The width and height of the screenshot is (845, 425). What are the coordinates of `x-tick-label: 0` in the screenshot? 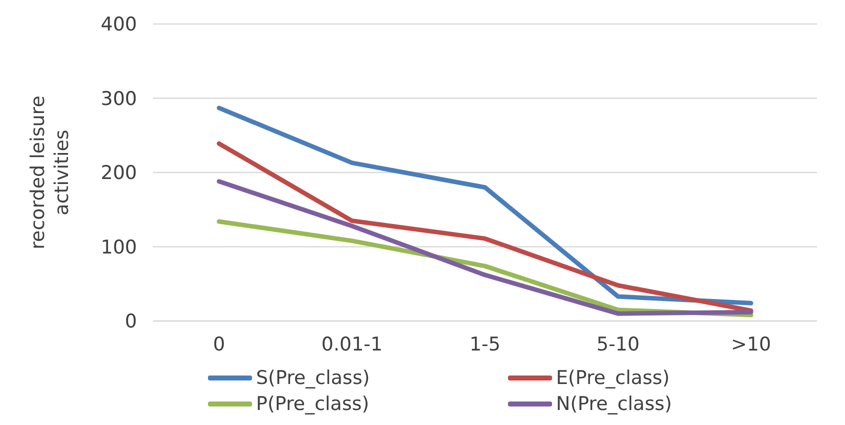 It's located at (219, 344).